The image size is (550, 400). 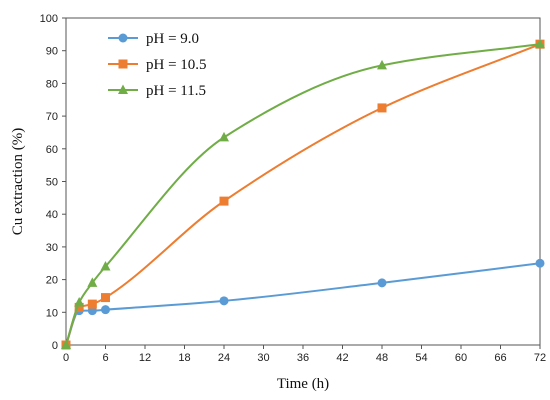 I want to click on legend: pH = 9.0 pH = 10.5 pH = 11.5, so click(x=157, y=65).